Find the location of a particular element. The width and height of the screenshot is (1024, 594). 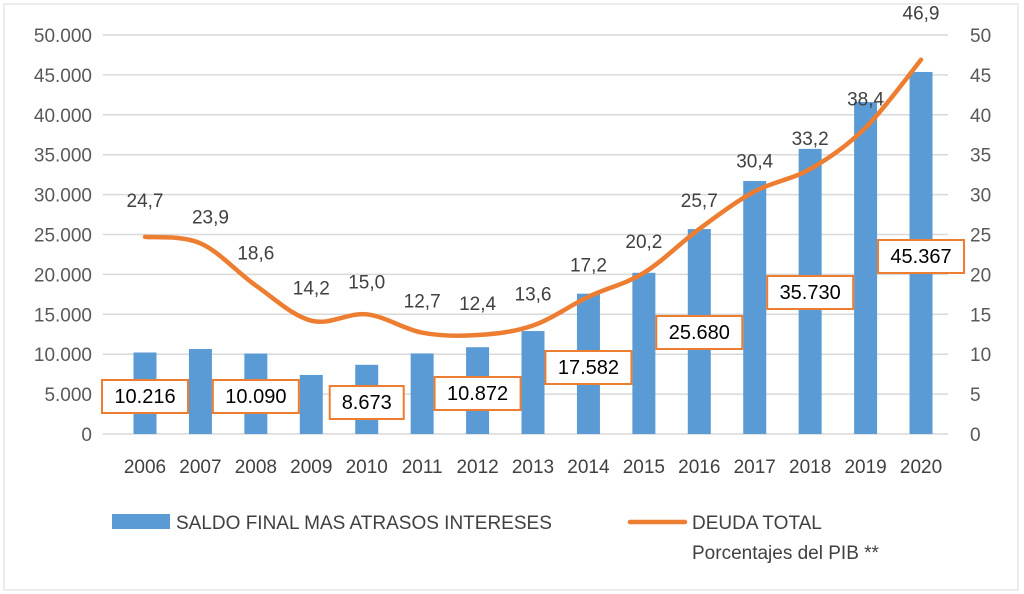

x-tick-label: 2016 is located at coordinates (699, 467).